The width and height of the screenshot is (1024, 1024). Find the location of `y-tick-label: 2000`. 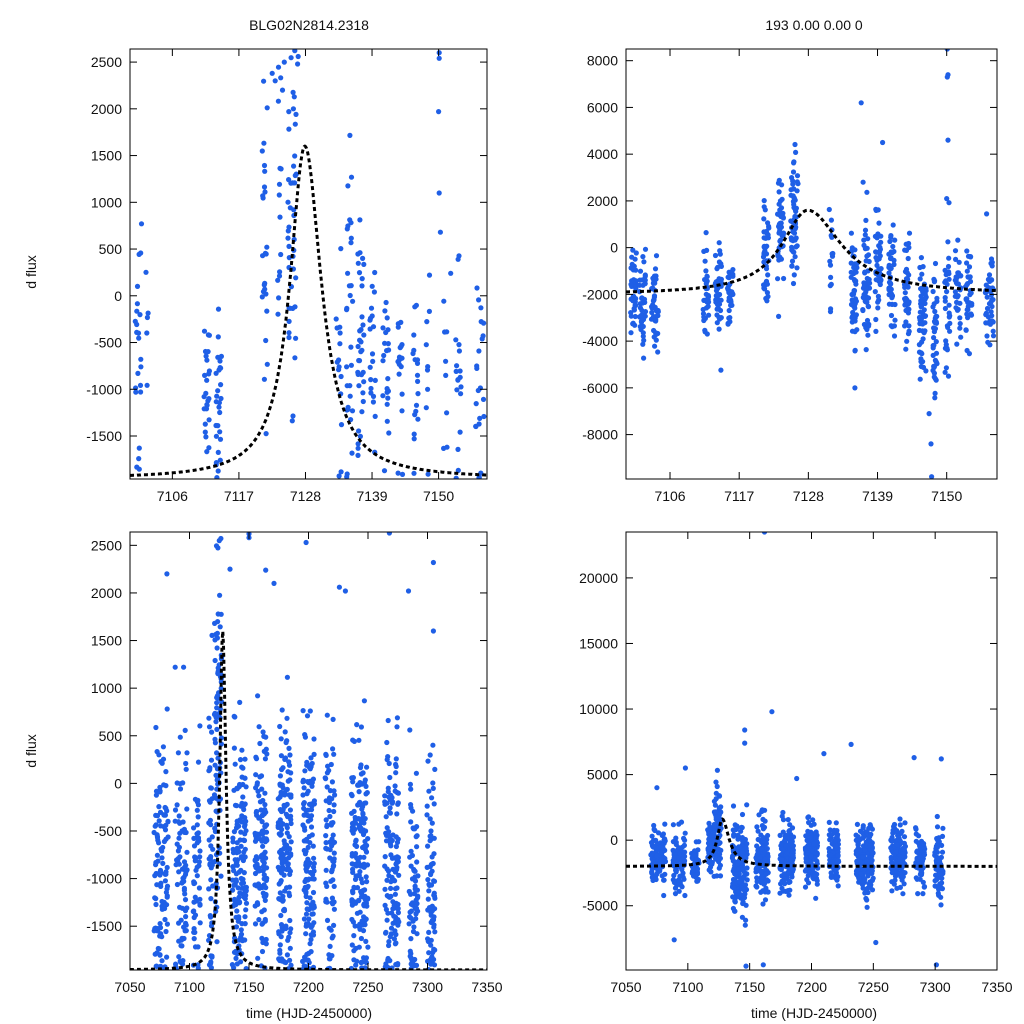

y-tick-label: 2000 is located at coordinates (106, 109).